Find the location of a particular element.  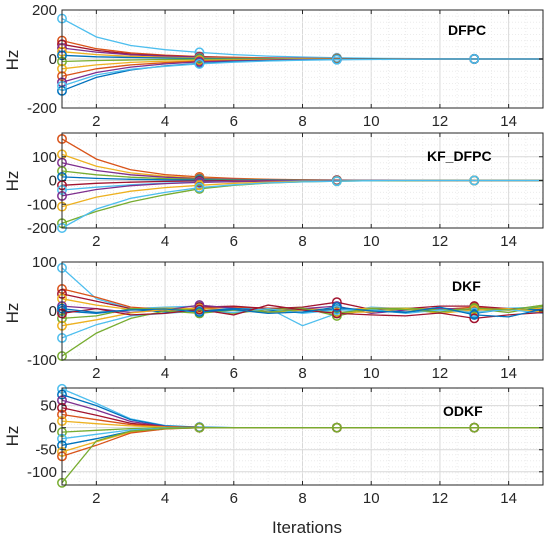

panel-title: ODKF is located at coordinates (463, 411).